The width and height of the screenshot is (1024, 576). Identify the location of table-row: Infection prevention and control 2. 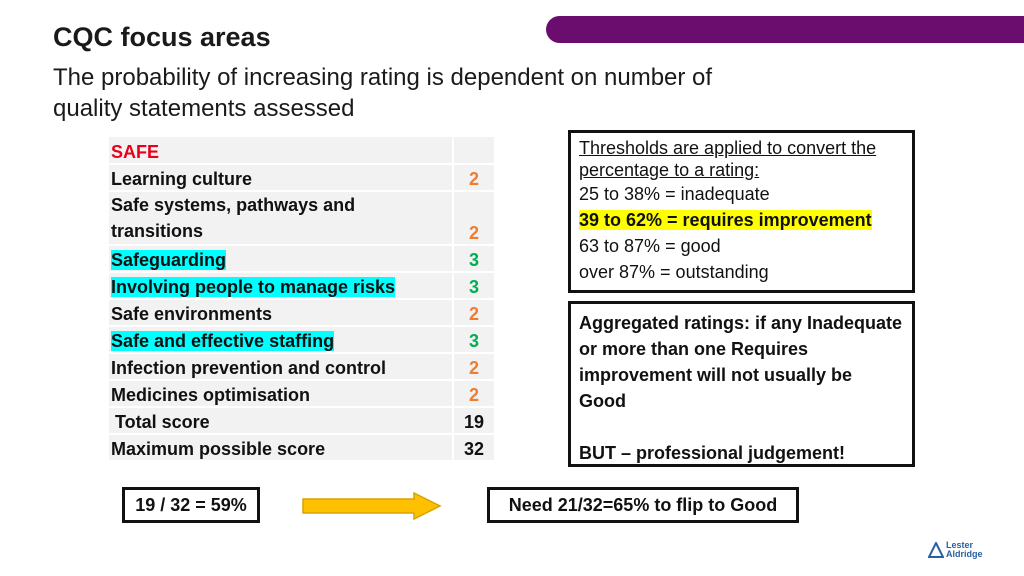
(302, 367).